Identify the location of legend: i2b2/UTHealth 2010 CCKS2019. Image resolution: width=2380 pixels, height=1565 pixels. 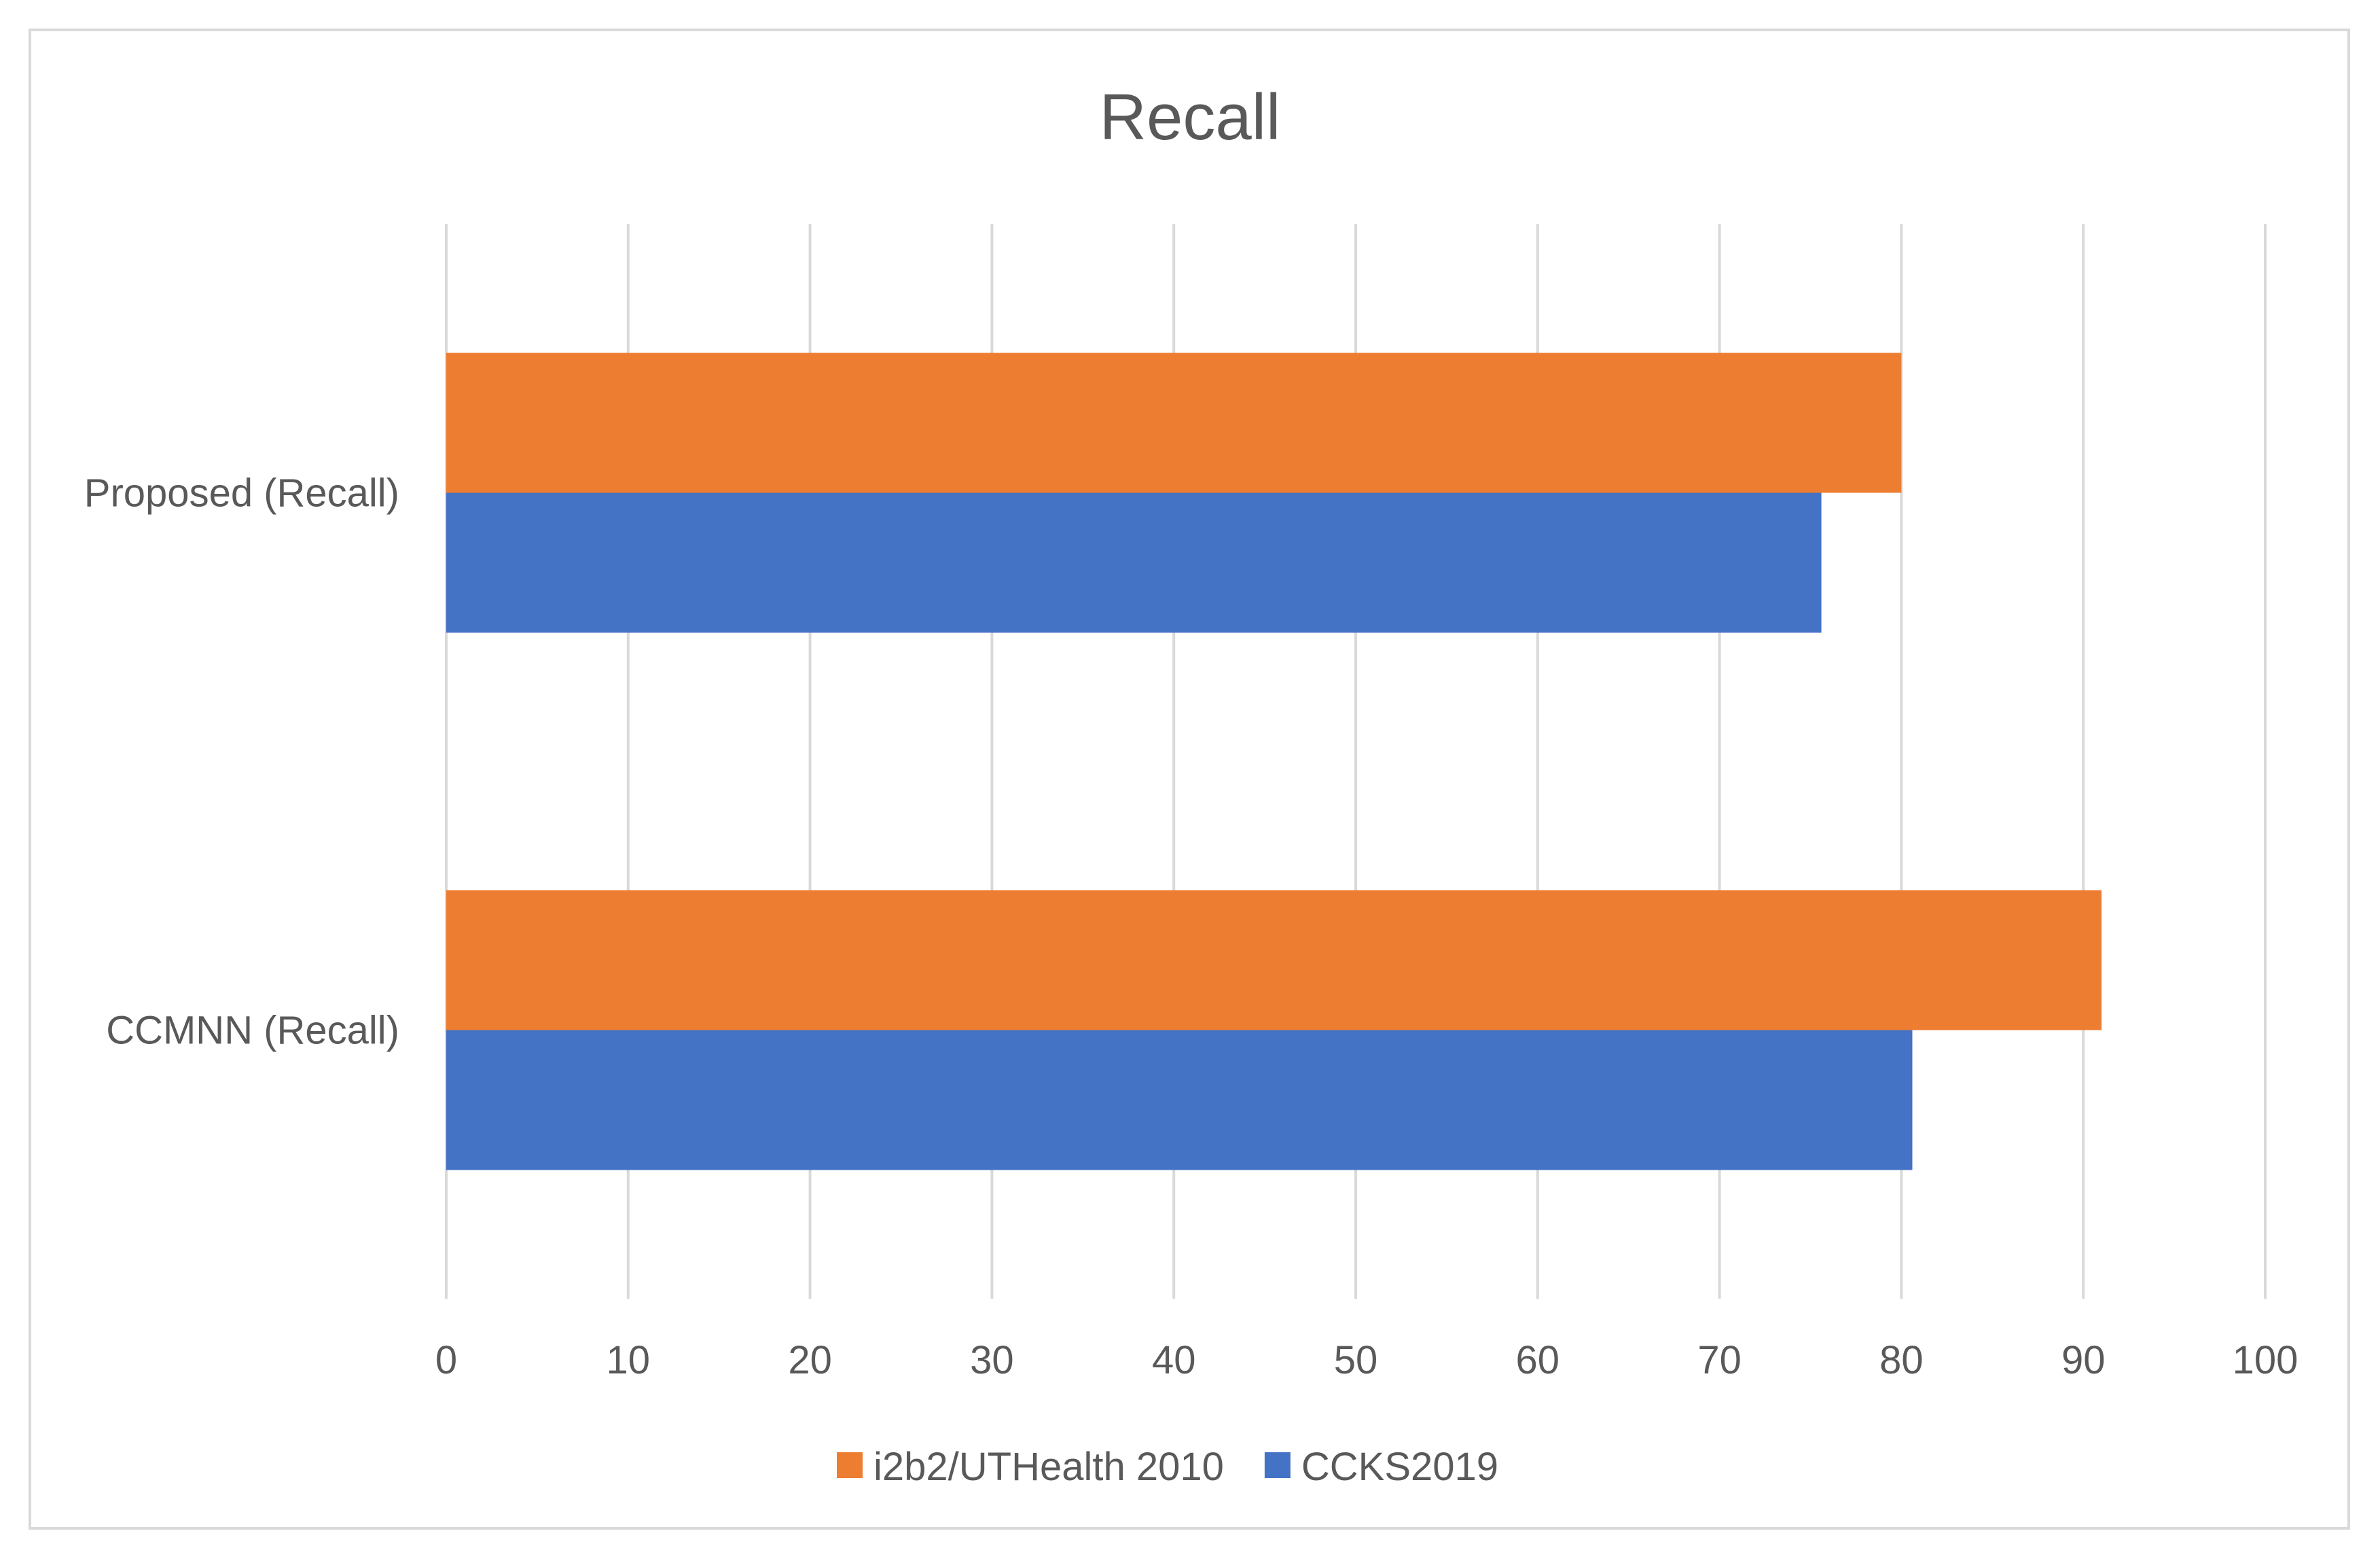
(1167, 1467).